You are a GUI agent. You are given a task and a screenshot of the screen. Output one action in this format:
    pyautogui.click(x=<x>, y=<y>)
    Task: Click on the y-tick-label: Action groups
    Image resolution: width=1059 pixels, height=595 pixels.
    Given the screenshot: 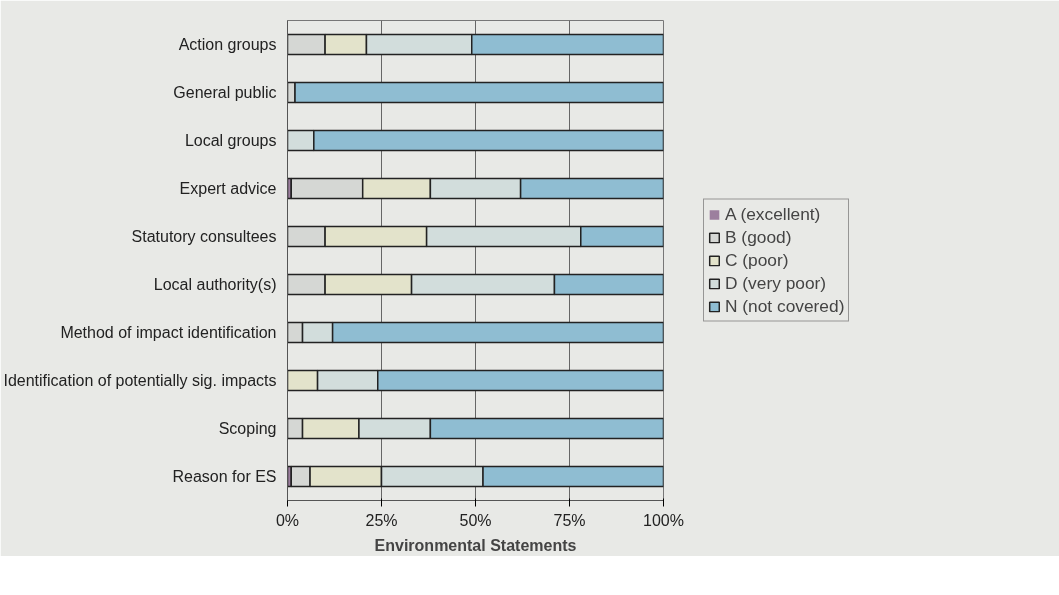 What is the action you would take?
    pyautogui.click(x=227, y=44)
    